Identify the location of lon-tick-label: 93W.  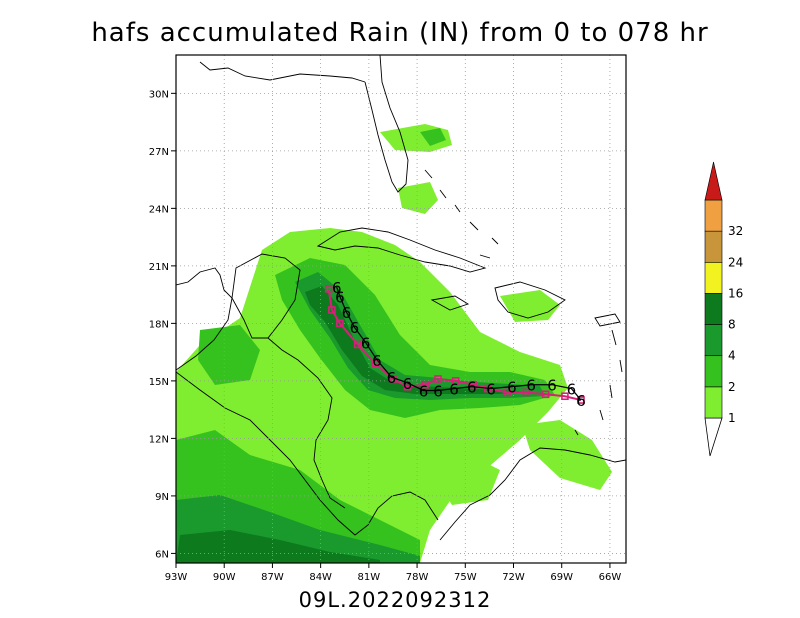
(176, 577).